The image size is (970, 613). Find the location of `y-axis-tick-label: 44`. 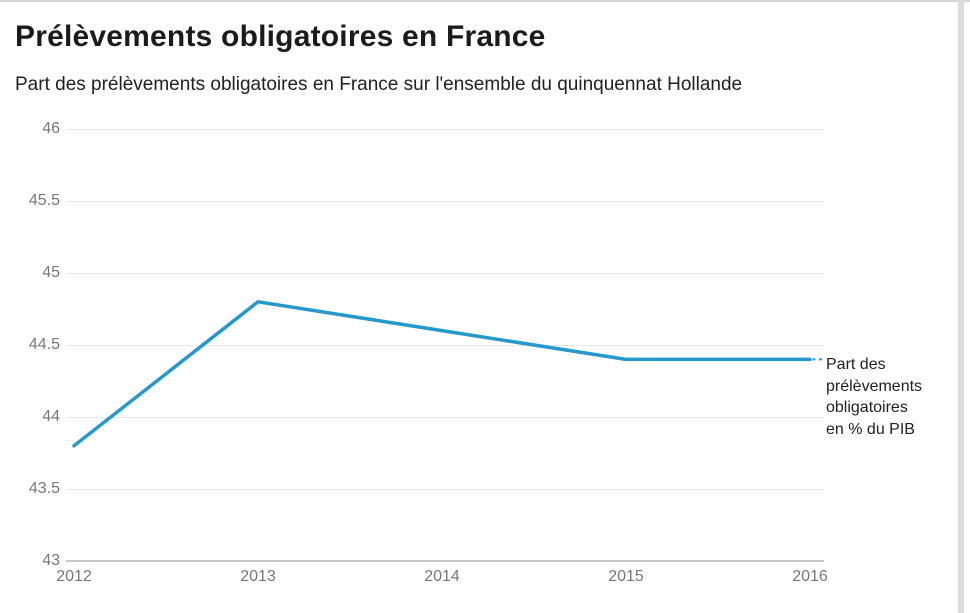

y-axis-tick-label: 44 is located at coordinates (51, 416).